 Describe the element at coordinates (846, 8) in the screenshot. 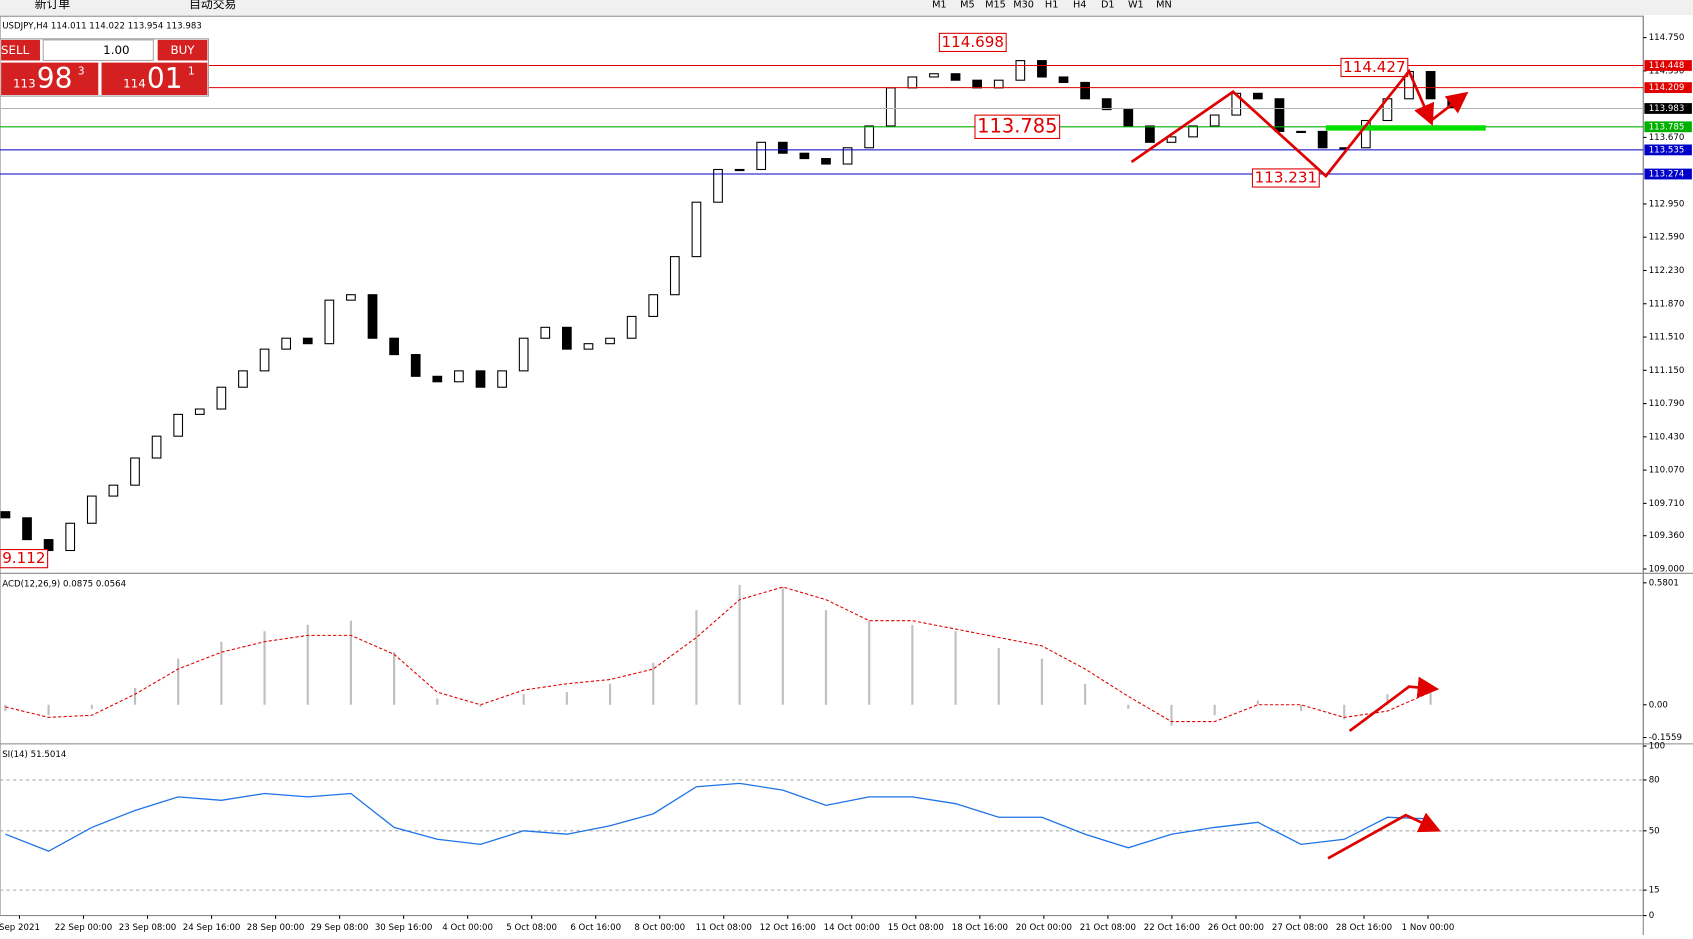

I see `toolbar` at that location.